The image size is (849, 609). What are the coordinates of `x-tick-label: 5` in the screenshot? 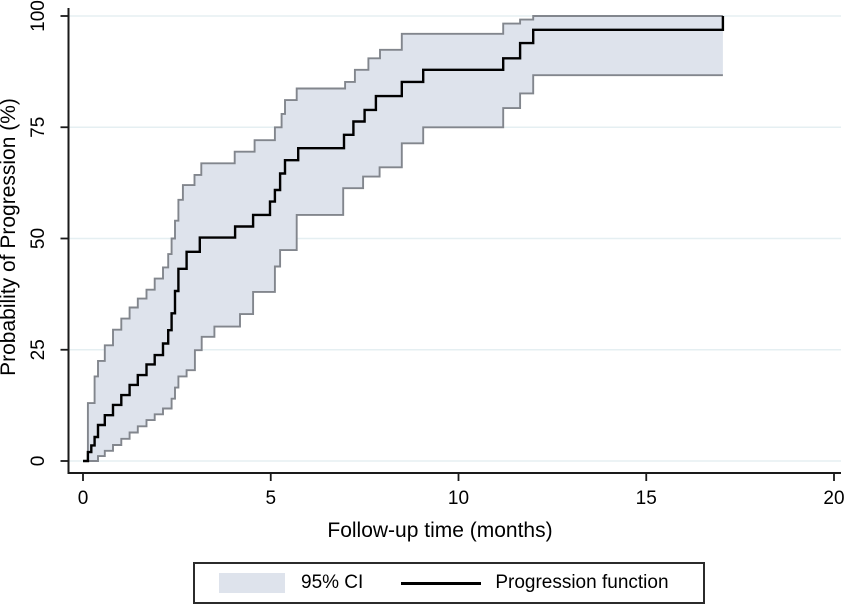 It's located at (270, 498).